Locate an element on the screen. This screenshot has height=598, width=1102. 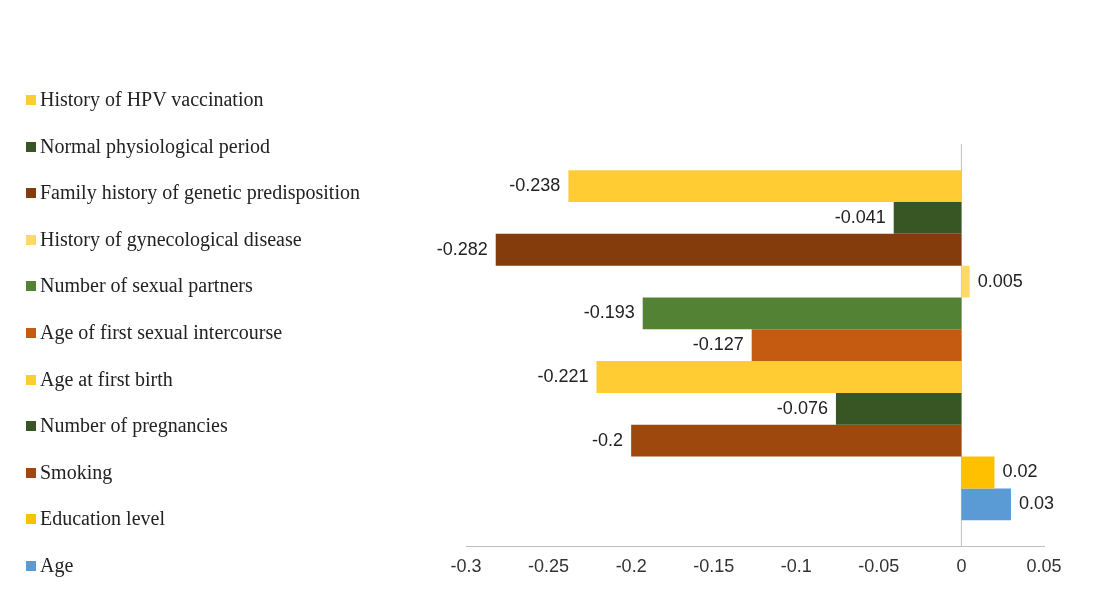
legend-label: Age of first sexual intercourse is located at coordinates (161, 332).